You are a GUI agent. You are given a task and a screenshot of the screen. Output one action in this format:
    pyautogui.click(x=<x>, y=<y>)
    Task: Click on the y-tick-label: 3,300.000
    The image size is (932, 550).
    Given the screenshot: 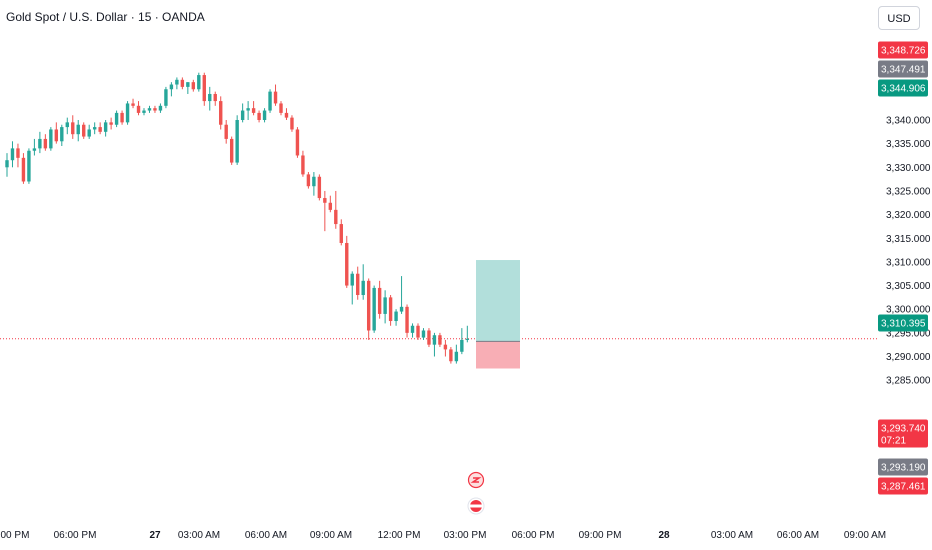 What is the action you would take?
    pyautogui.click(x=908, y=310)
    